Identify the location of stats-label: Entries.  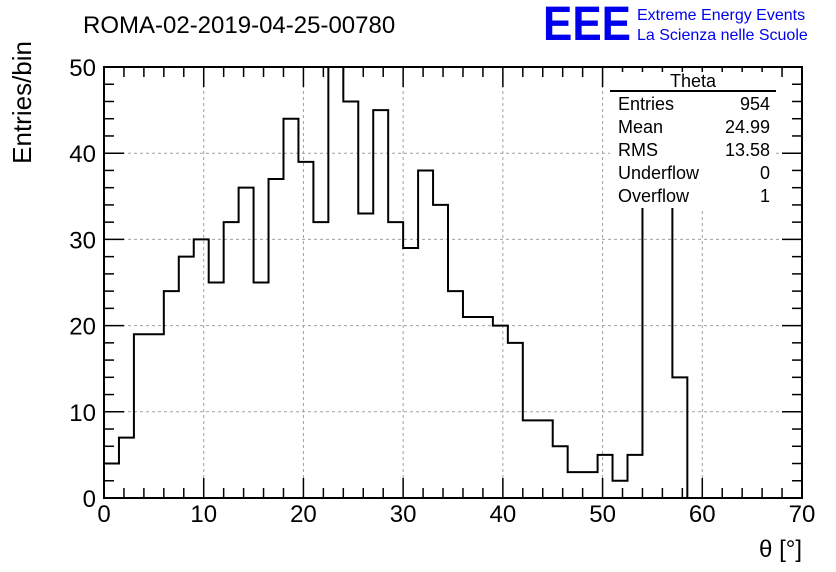
(646, 104).